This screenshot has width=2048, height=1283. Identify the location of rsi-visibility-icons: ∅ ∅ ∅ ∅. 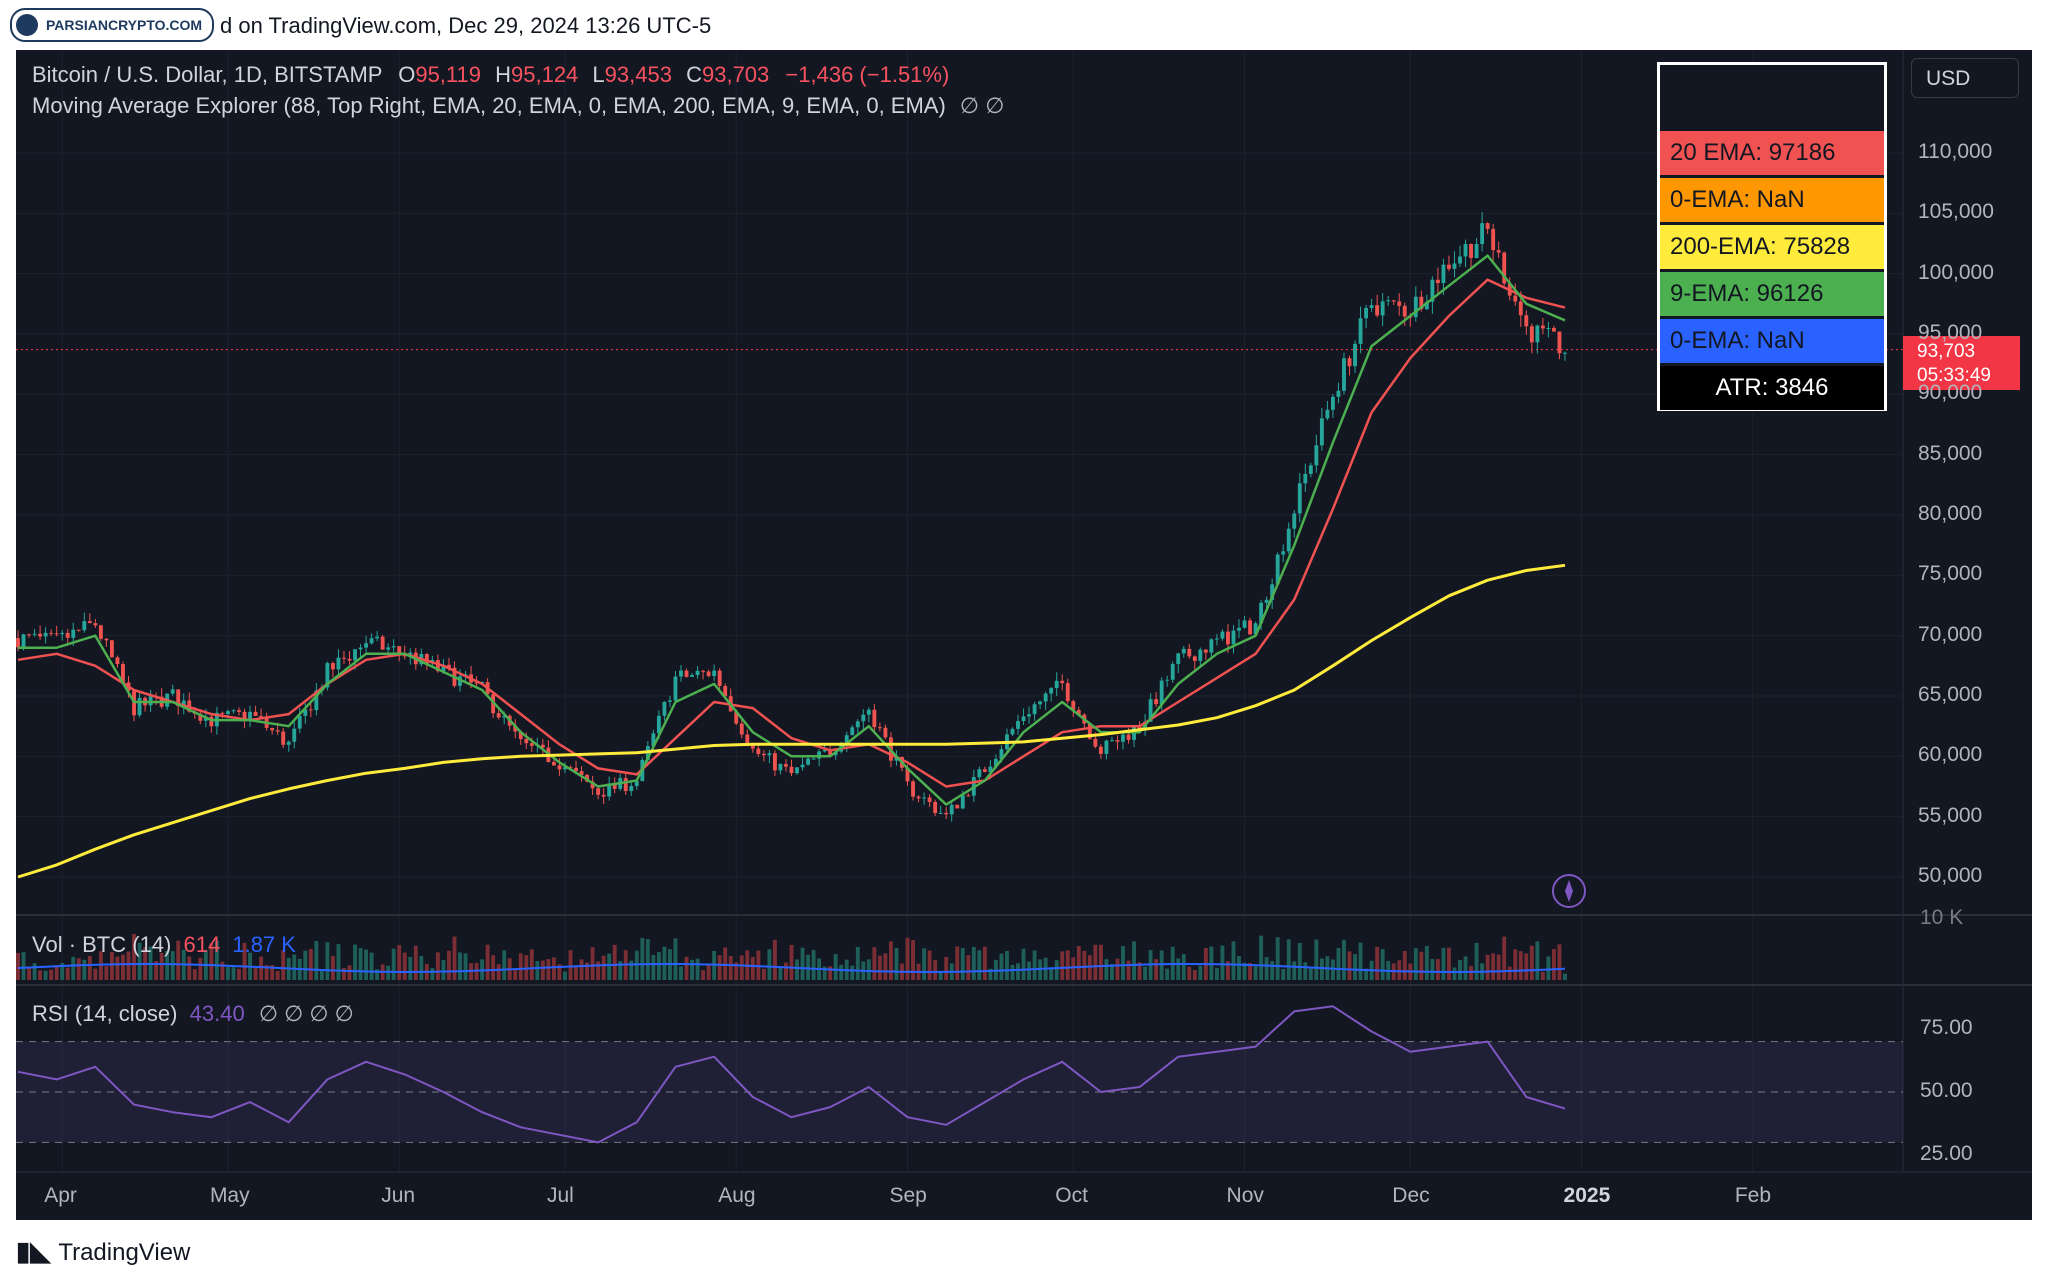
(306, 1013).